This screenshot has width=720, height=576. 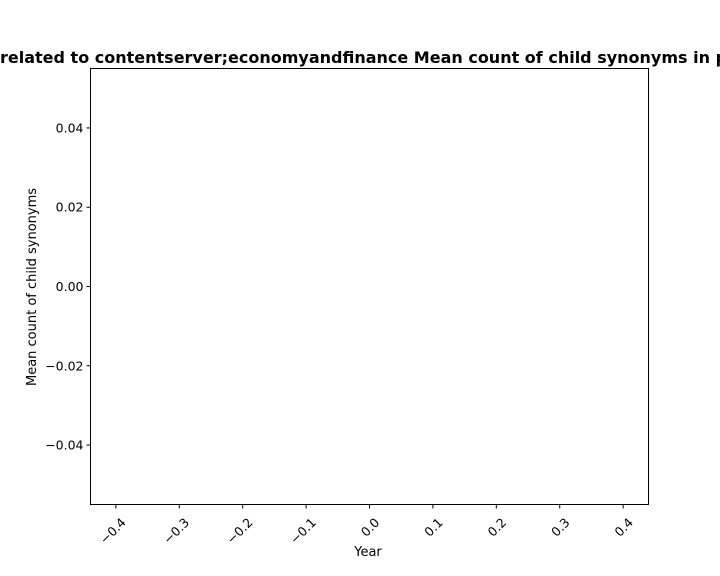 What do you see at coordinates (623, 527) in the screenshot?
I see `x-tick-label: 0.4` at bounding box center [623, 527].